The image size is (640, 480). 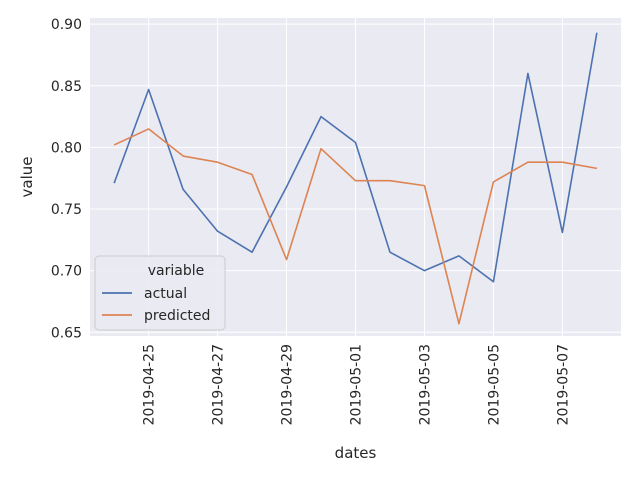 What do you see at coordinates (66, 25) in the screenshot?
I see `y-tick-label: 0.90` at bounding box center [66, 25].